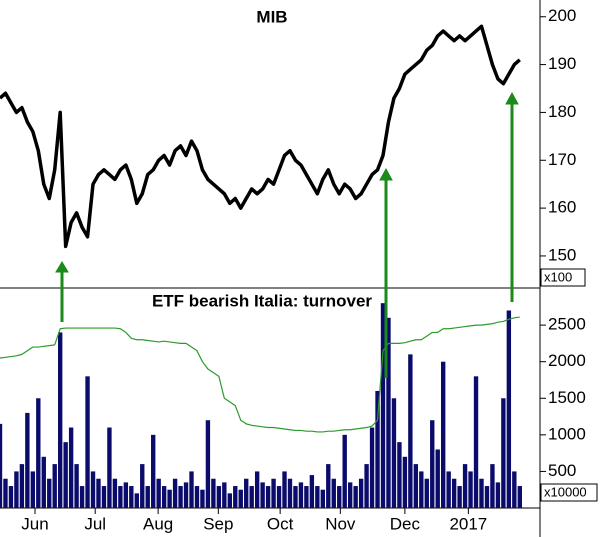 Image resolution: width=600 pixels, height=537 pixels. I want to click on x-tick-label: Jun, so click(34, 523).